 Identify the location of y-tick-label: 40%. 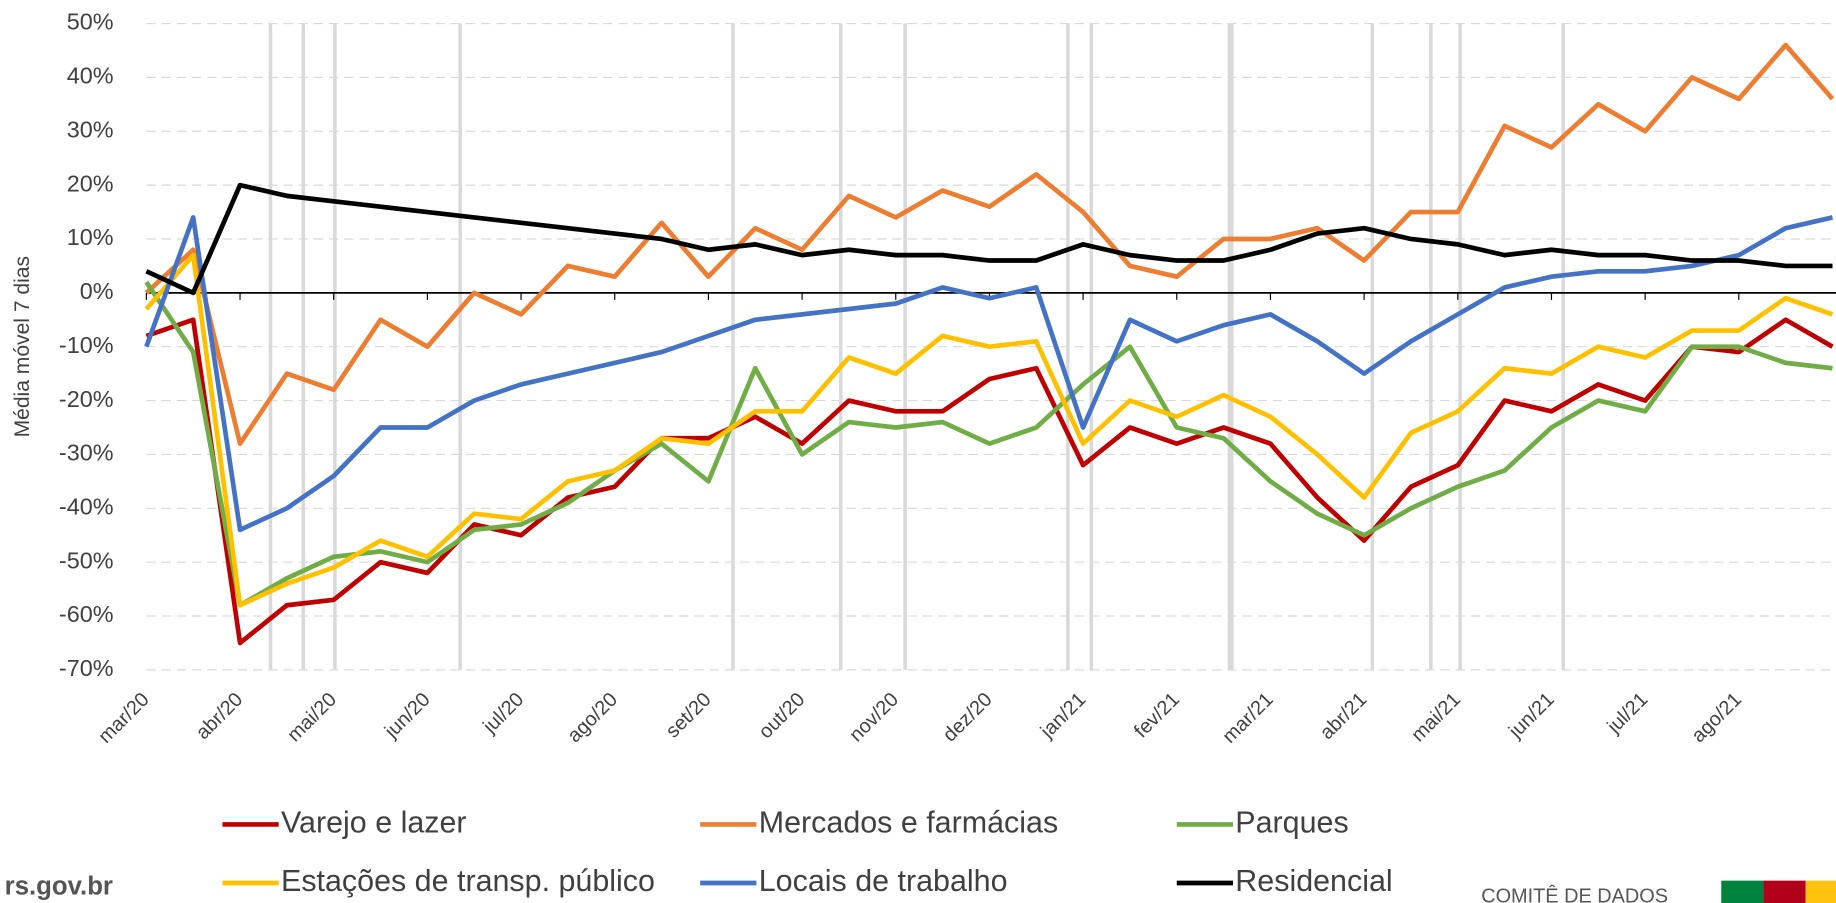
(90, 76).